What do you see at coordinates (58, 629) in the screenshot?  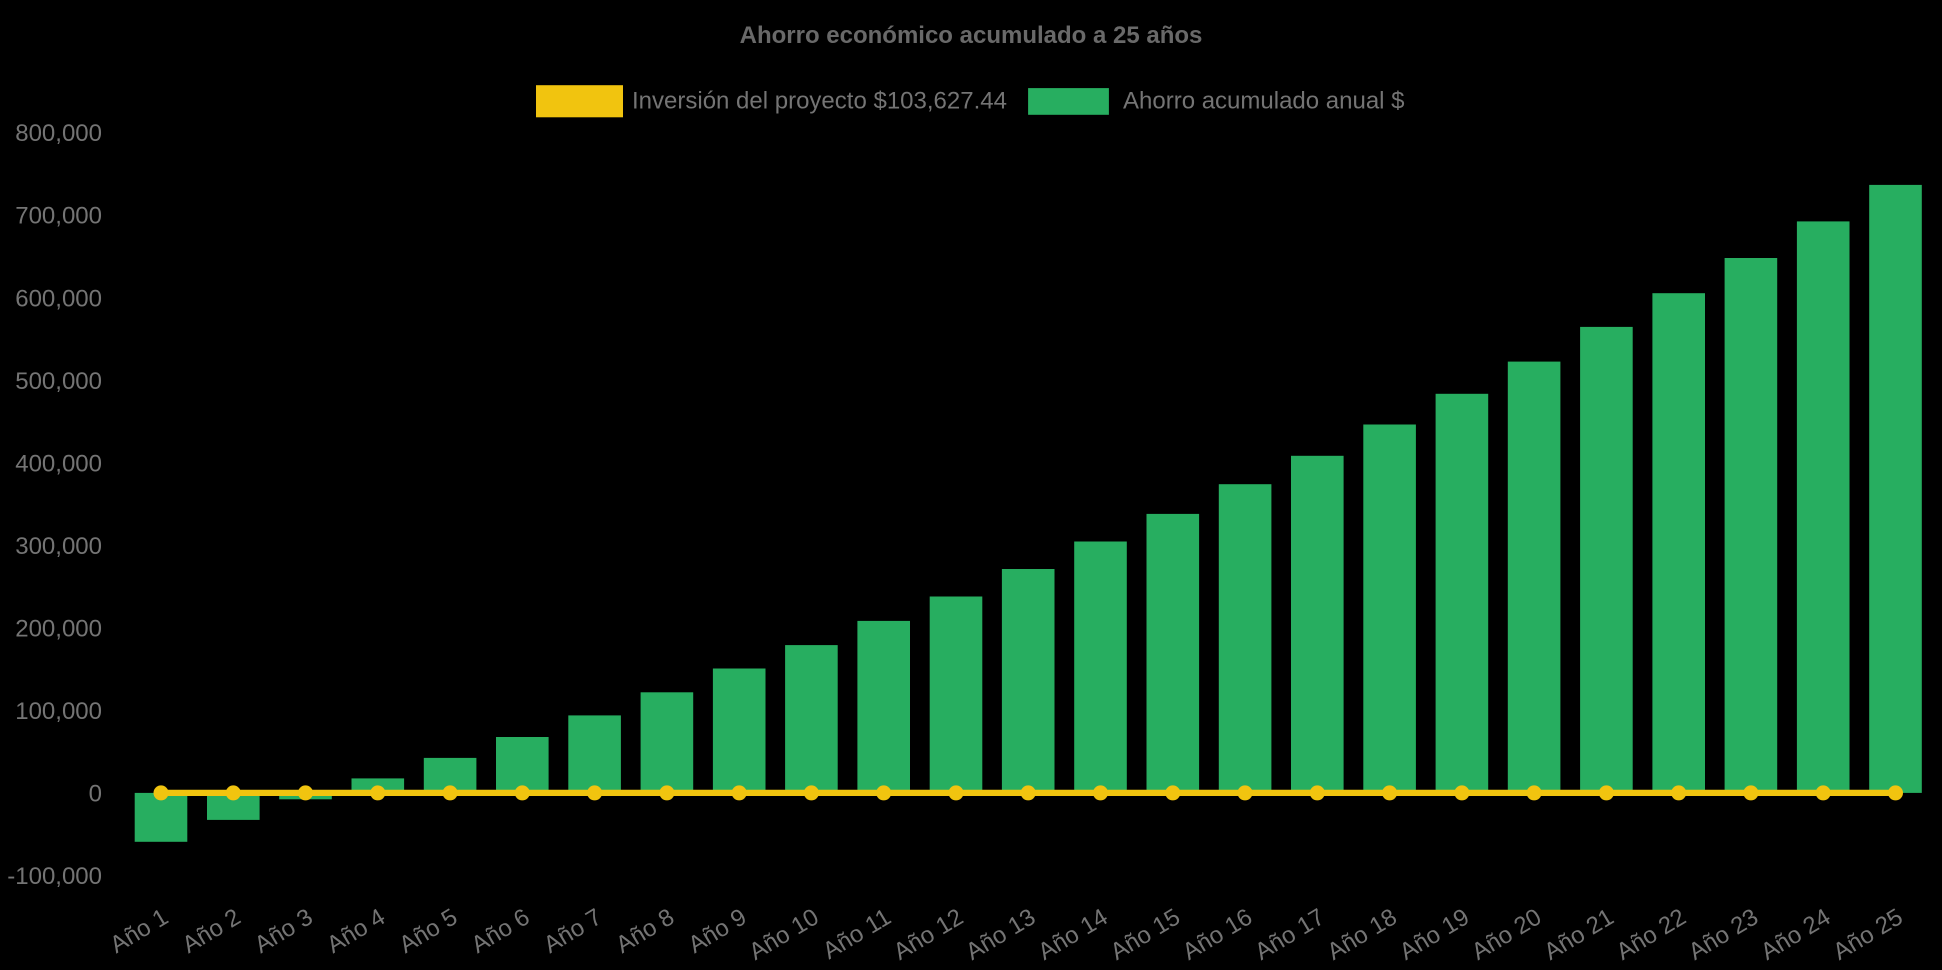 I see `svg-text: 200,000` at bounding box center [58, 629].